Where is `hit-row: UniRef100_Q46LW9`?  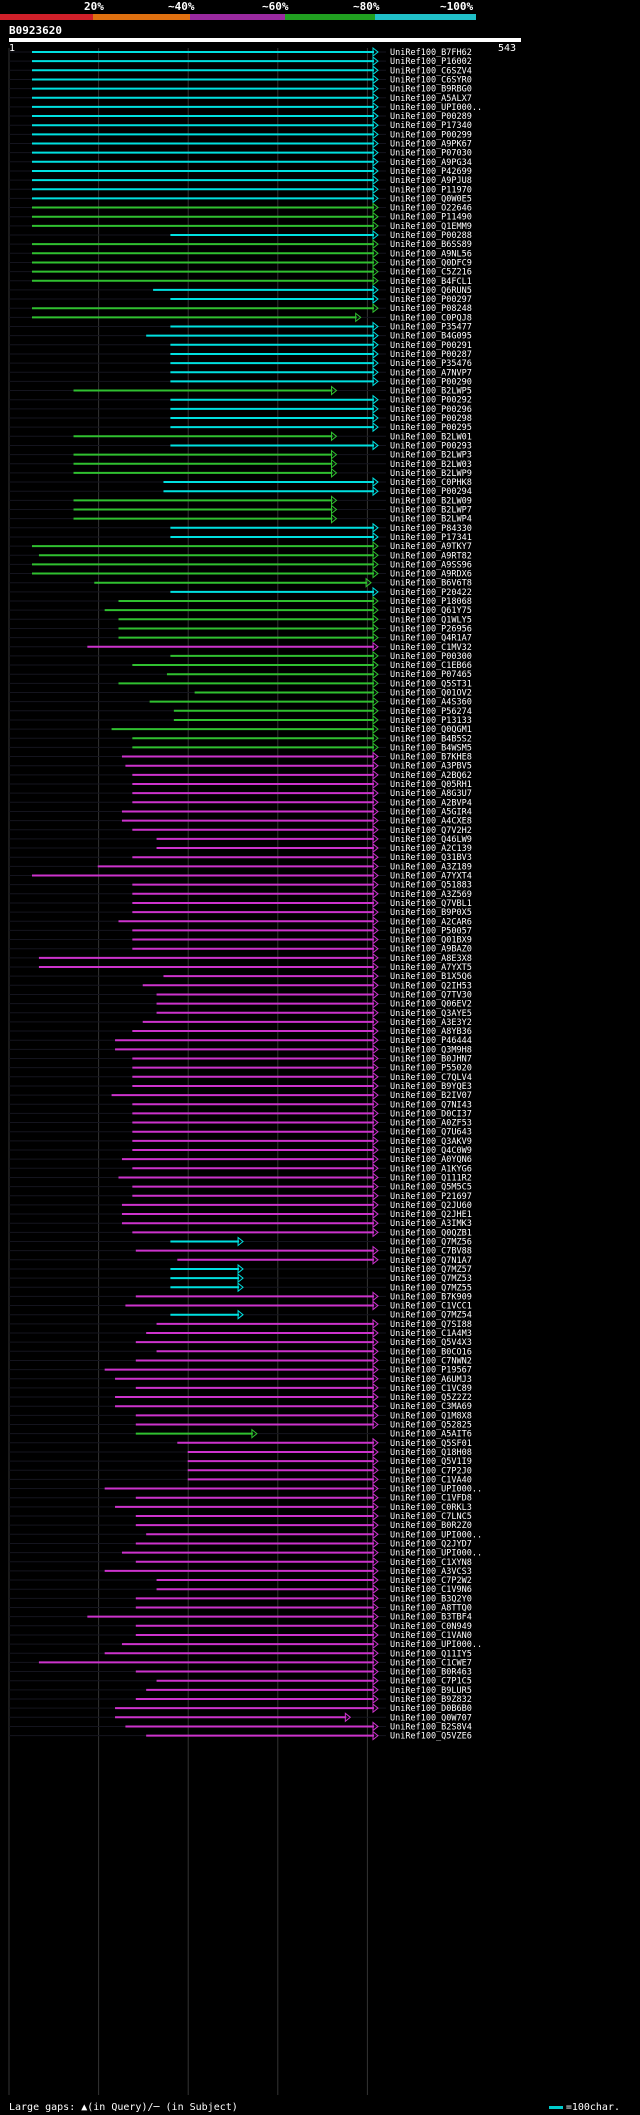
hit-row: UniRef100_Q46LW9 is located at coordinates (240, 839).